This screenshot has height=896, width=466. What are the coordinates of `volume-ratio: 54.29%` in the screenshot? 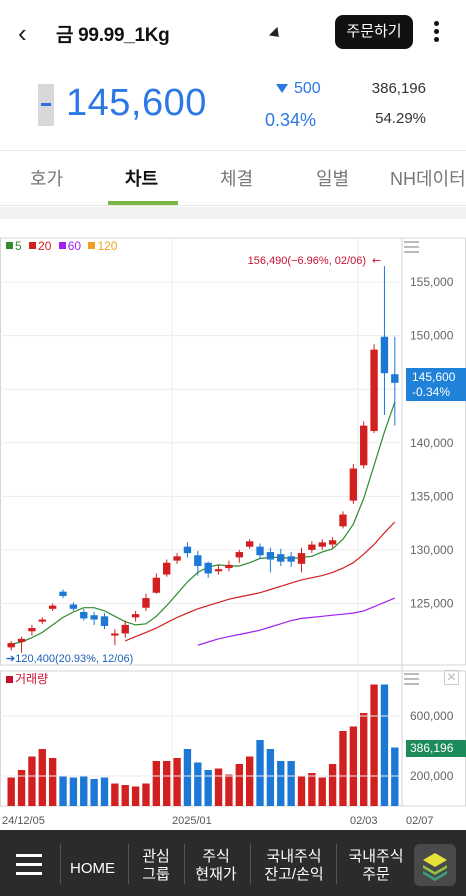 It's located at (400, 118).